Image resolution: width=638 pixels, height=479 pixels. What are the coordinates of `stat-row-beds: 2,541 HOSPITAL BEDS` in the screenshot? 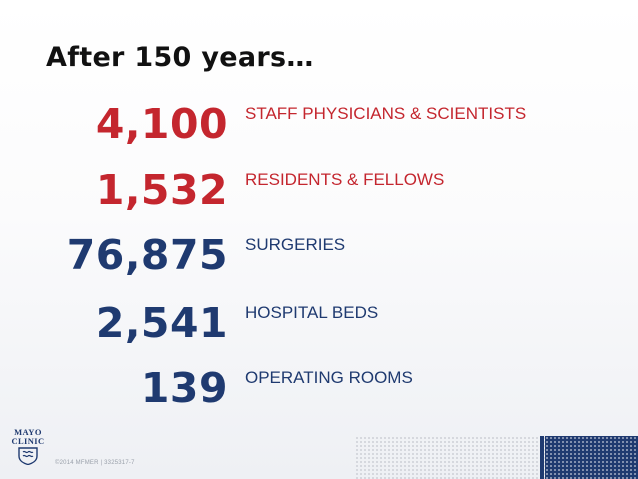 It's located at (319, 331).